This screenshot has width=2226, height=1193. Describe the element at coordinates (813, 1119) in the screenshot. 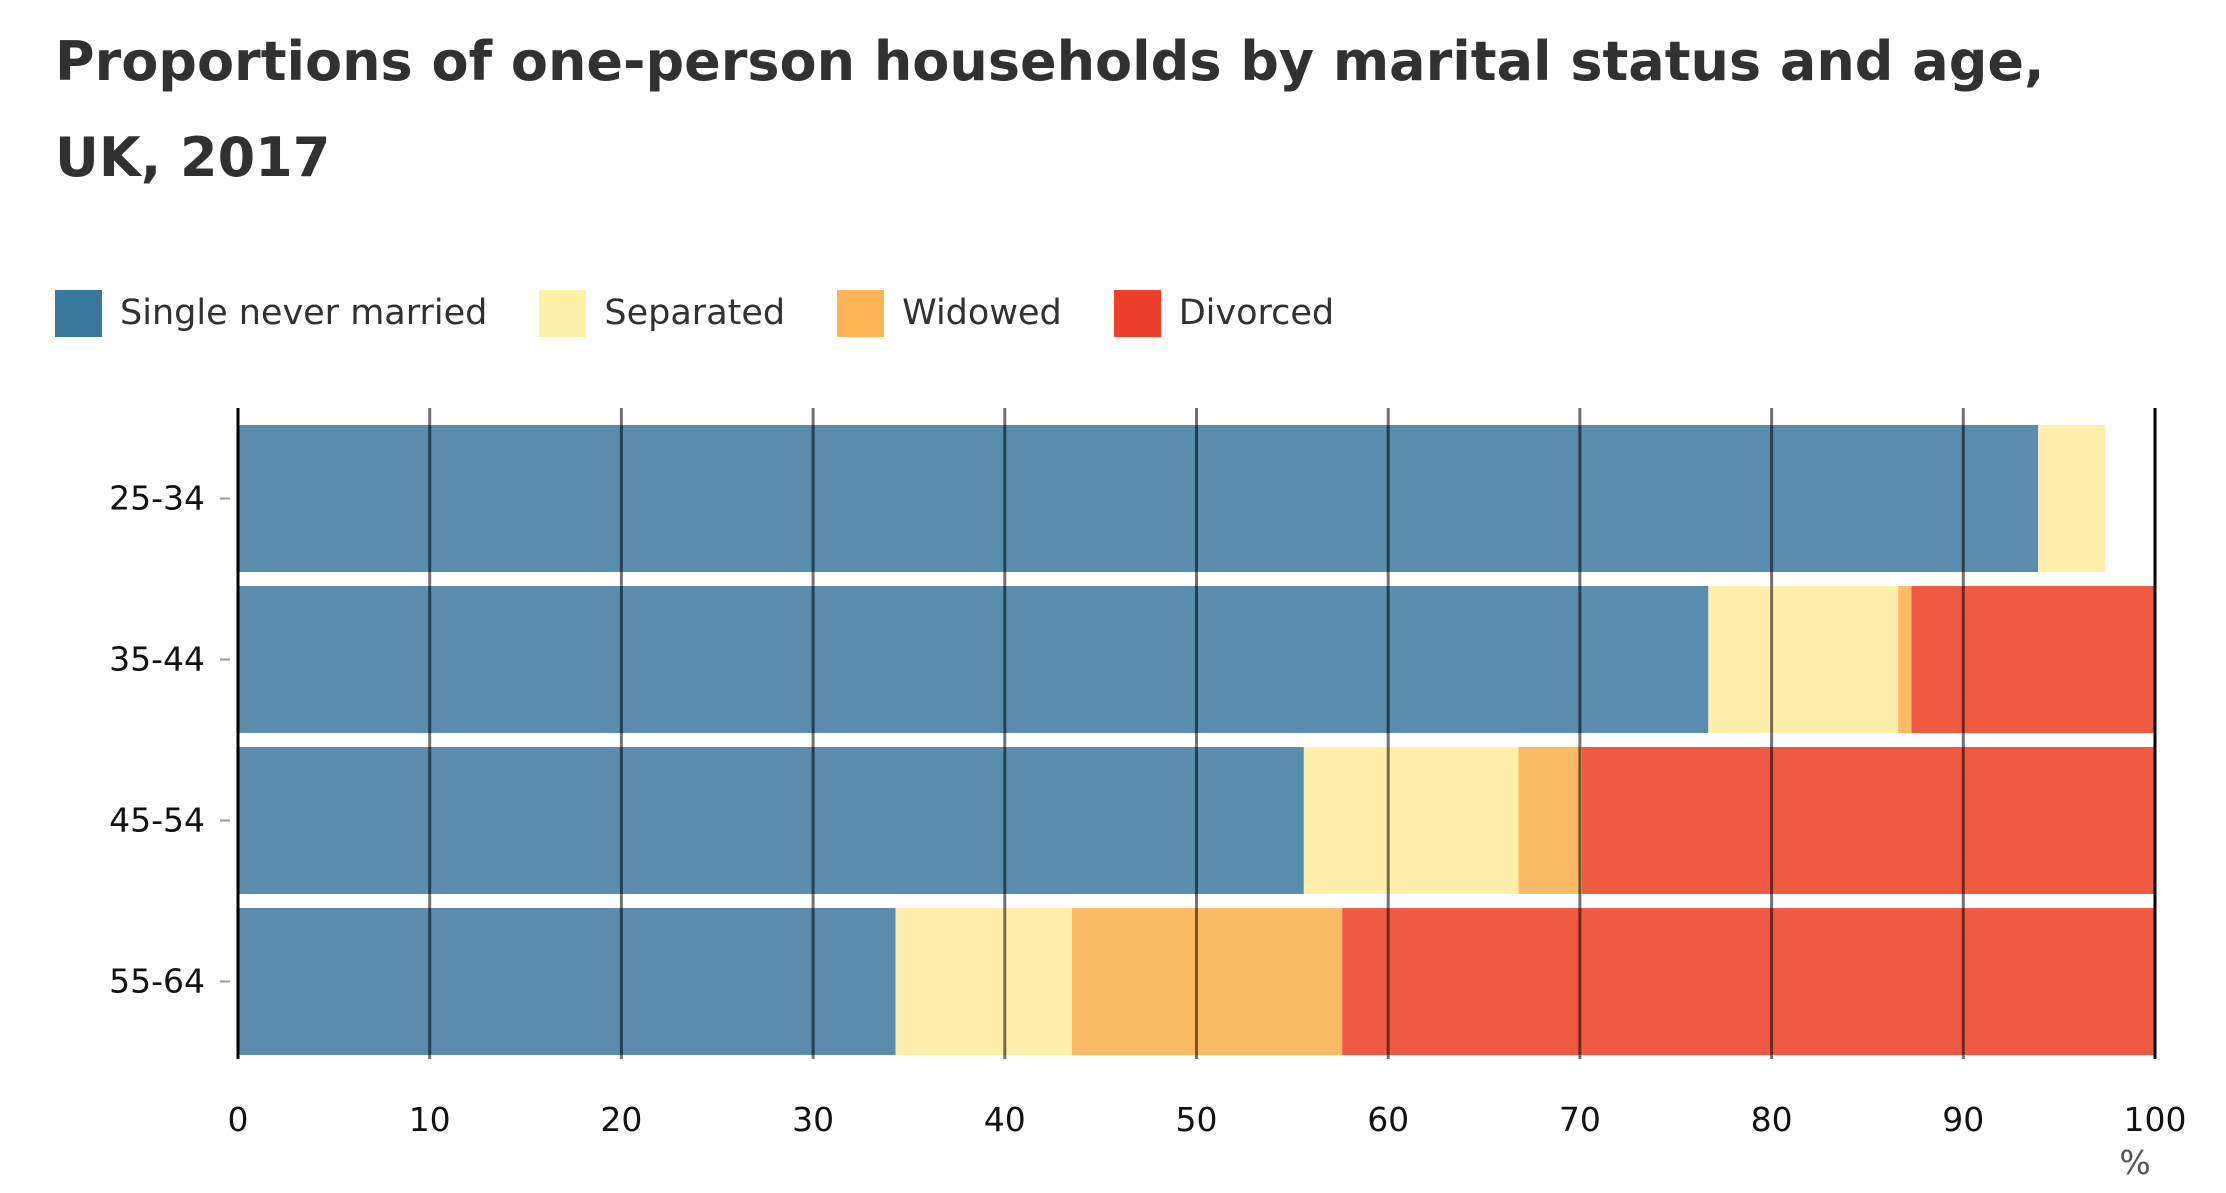

I see `x-tick-label: 30` at that location.